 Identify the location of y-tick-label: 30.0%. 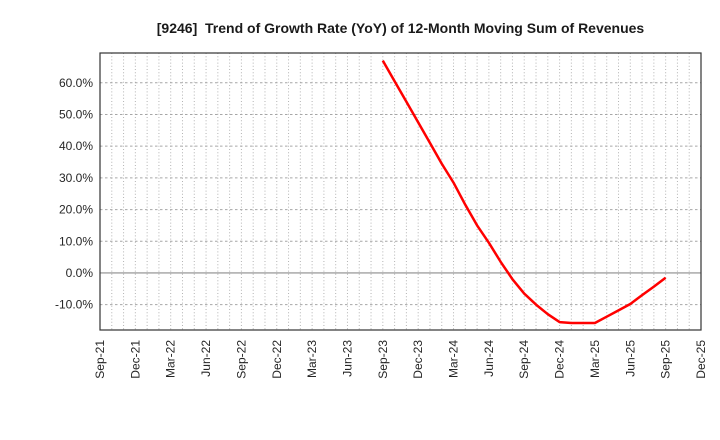
(76, 178).